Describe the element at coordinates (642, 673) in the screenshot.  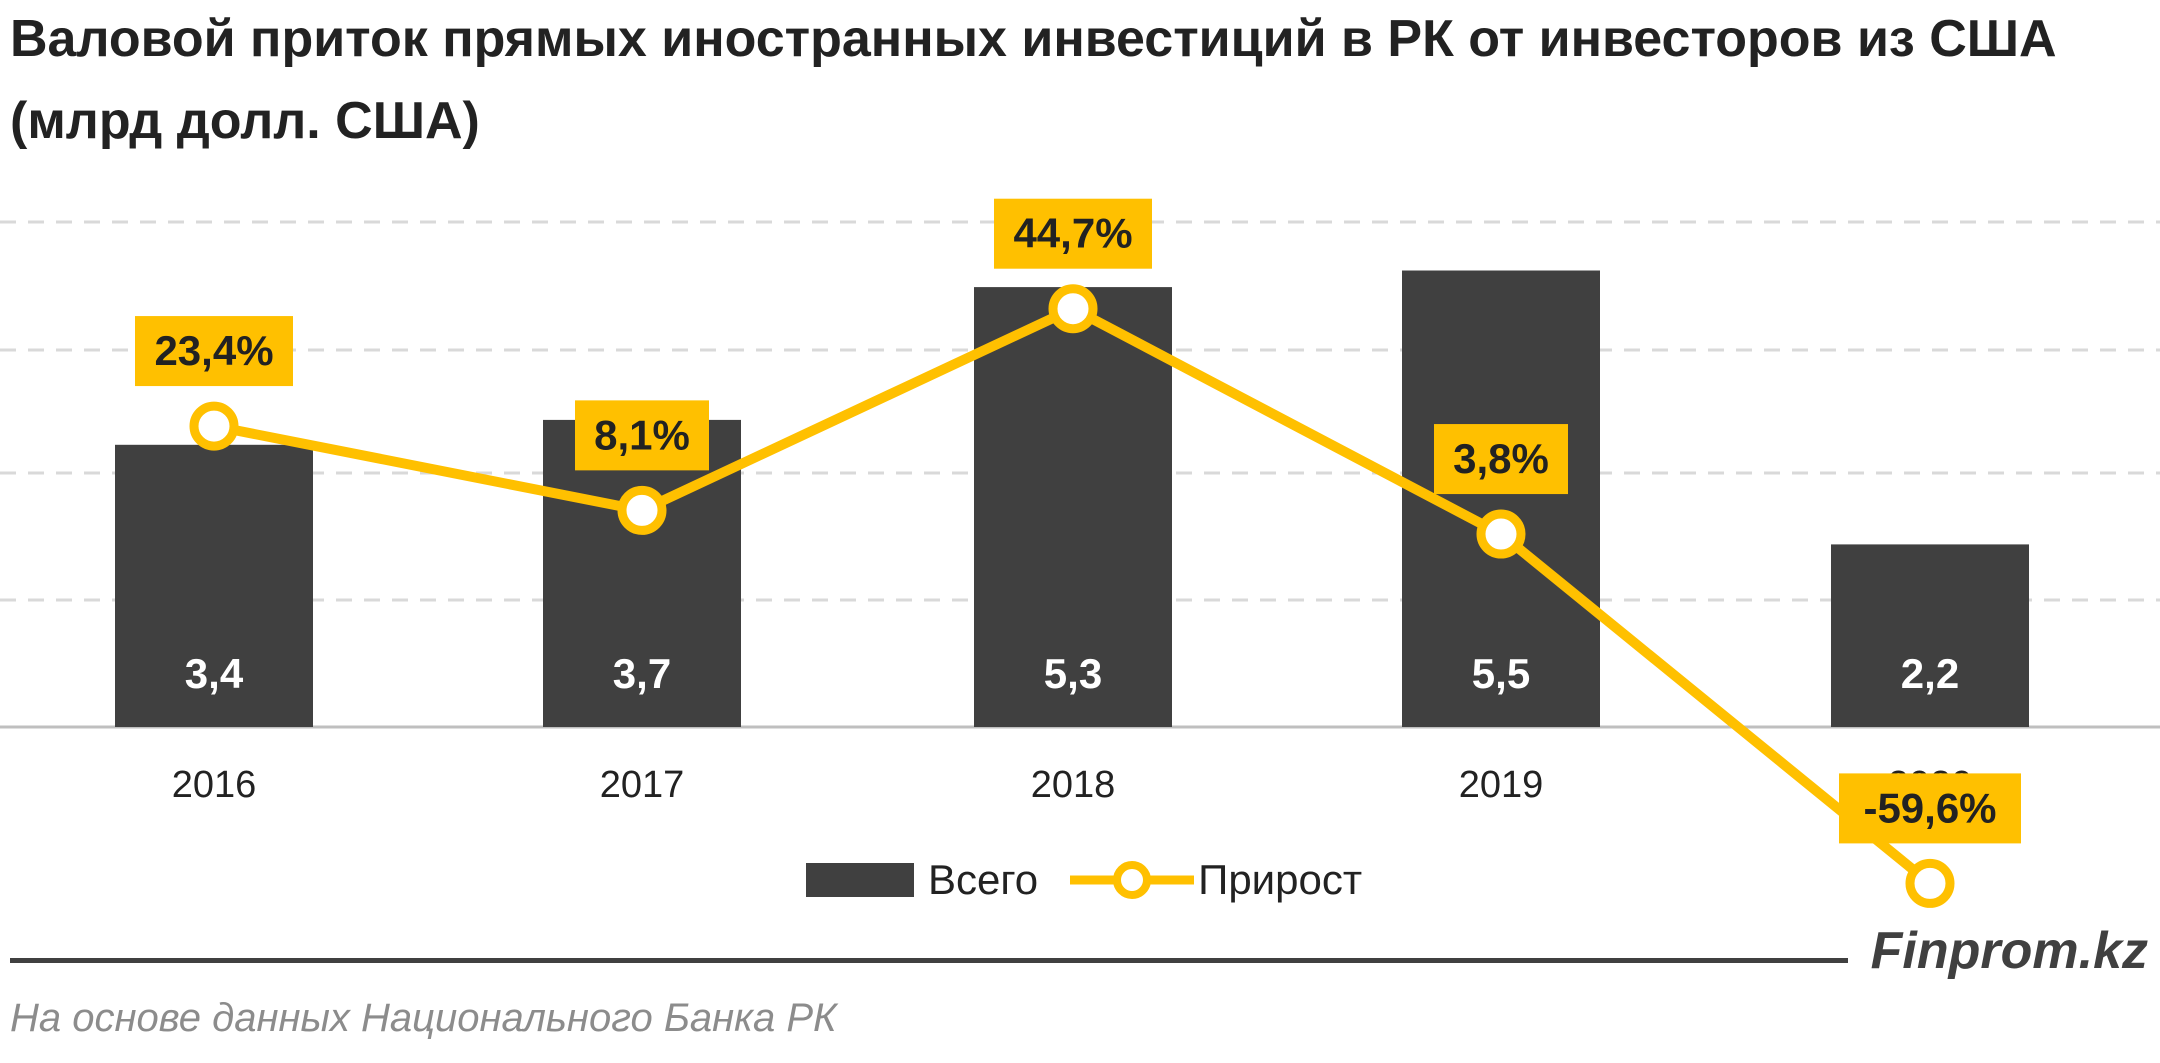
I see `bar-value-label-2017: 3,7` at that location.